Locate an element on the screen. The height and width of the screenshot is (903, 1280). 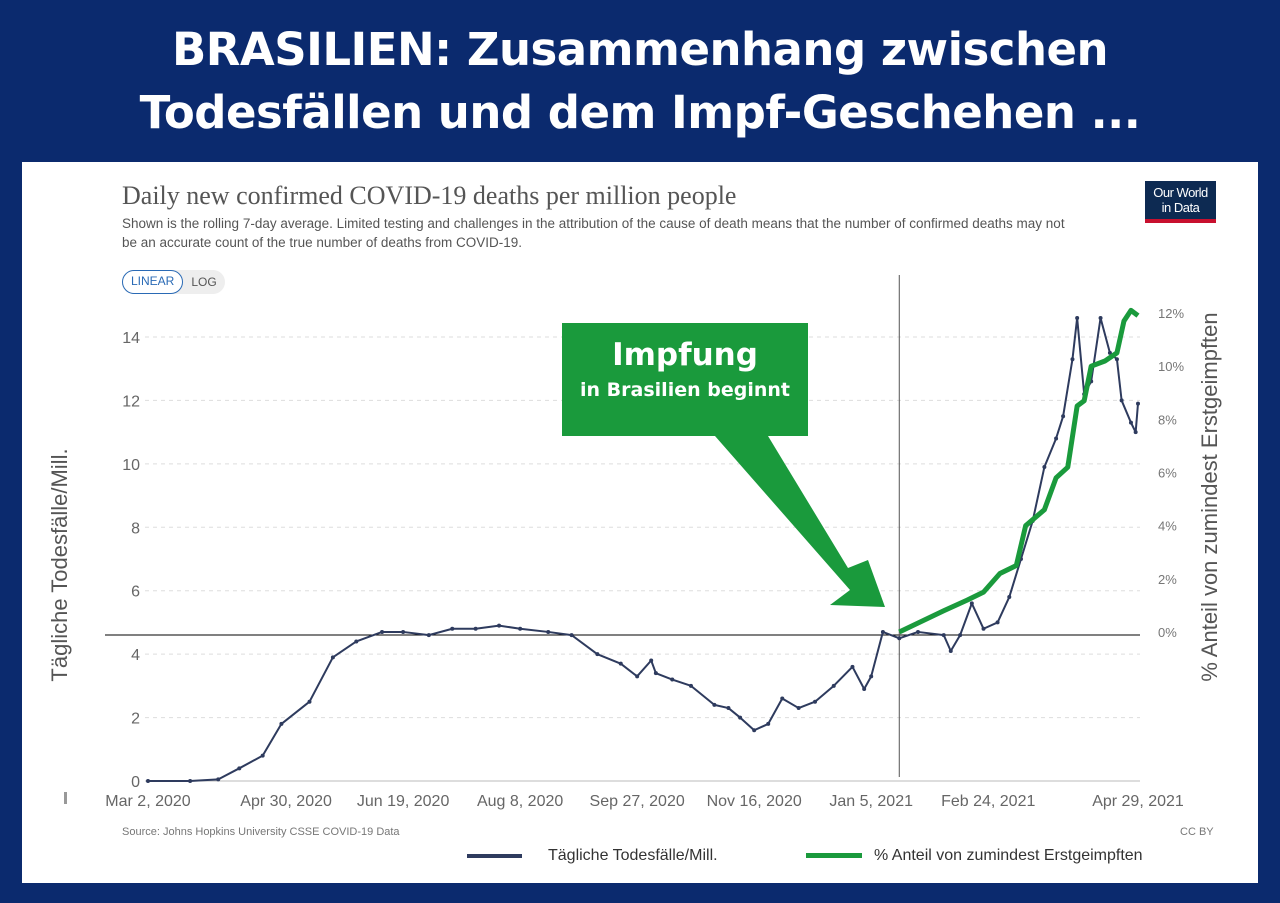
legend-item-vaccinated: % Anteil von zumindest Erstgeimpften is located at coordinates (974, 856).